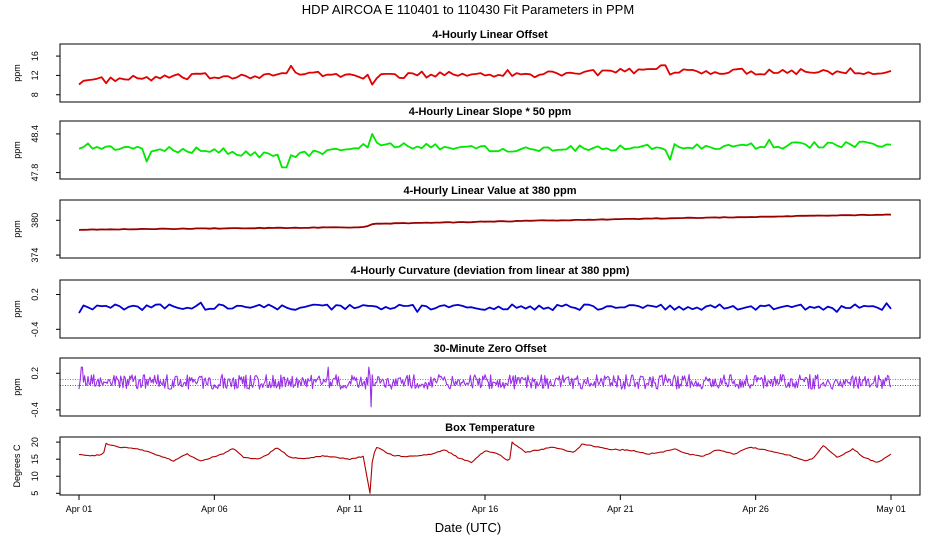 This screenshot has height=540, width=936. Describe the element at coordinates (35, 442) in the screenshot. I see `y-tick-label: 20` at that location.